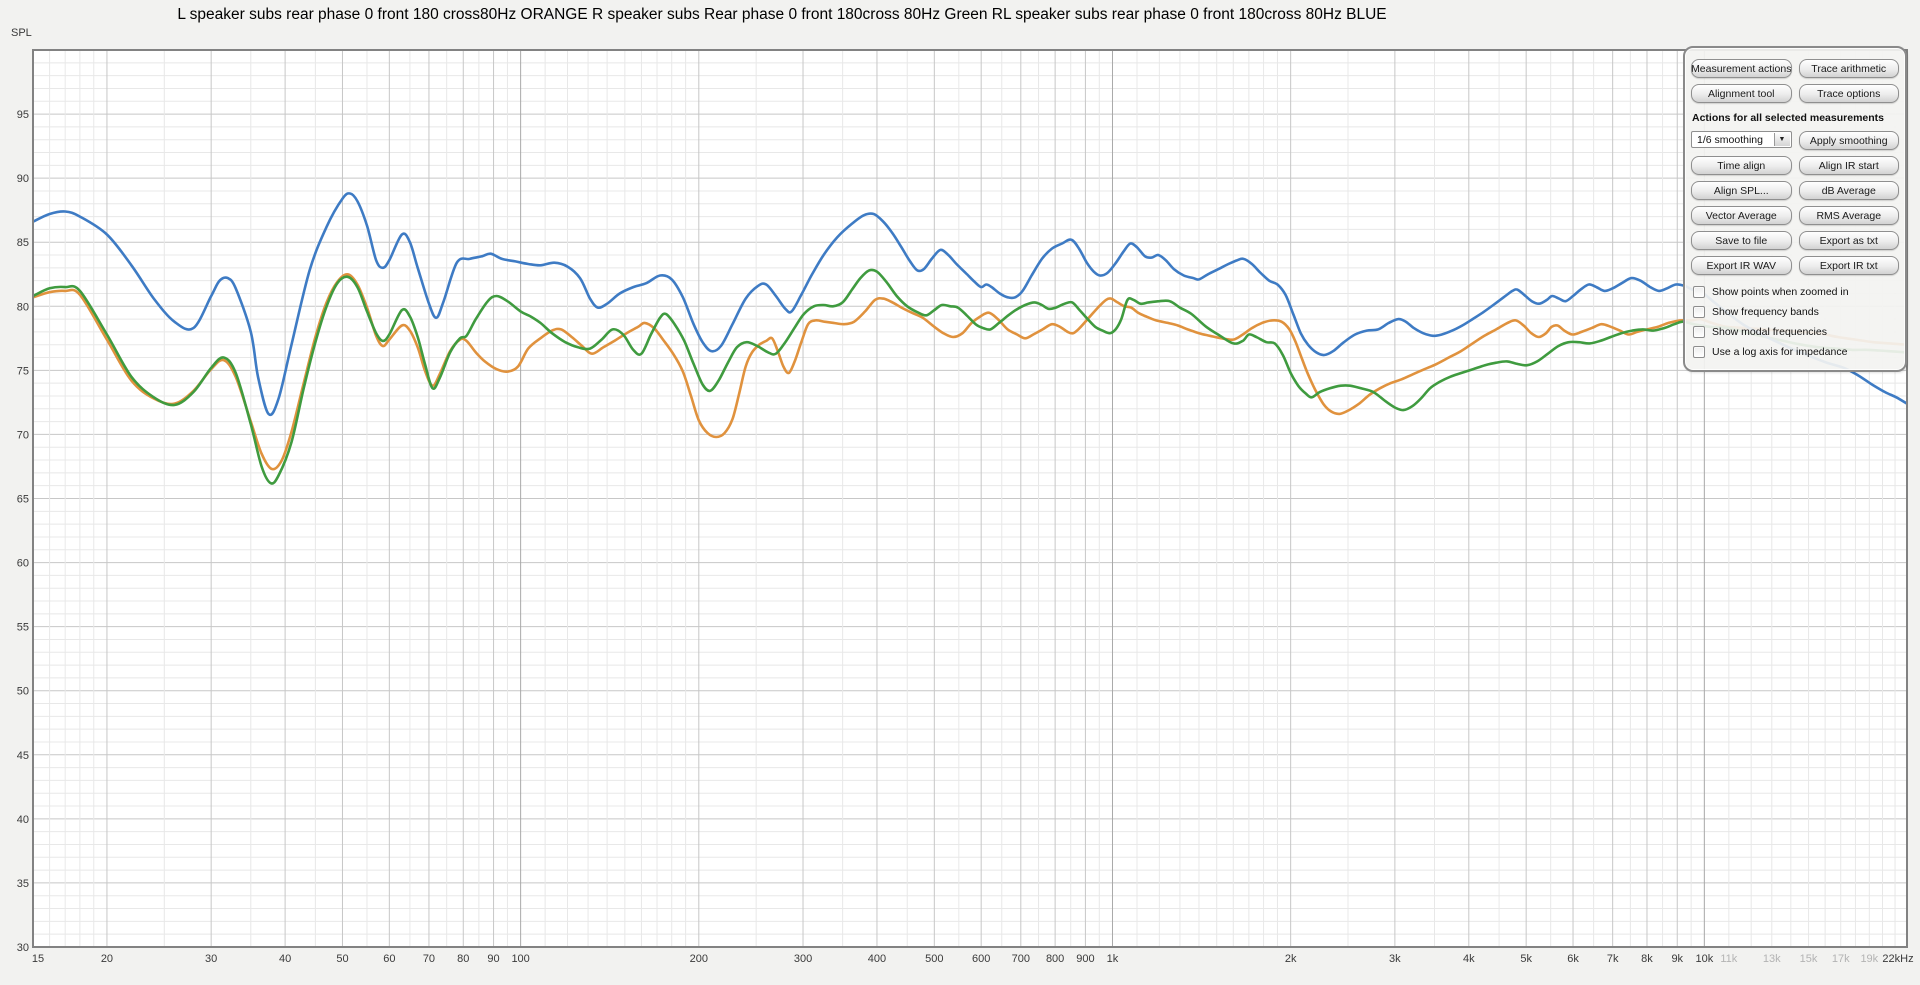  I want to click on time-align-button: Time align, so click(1741, 165).